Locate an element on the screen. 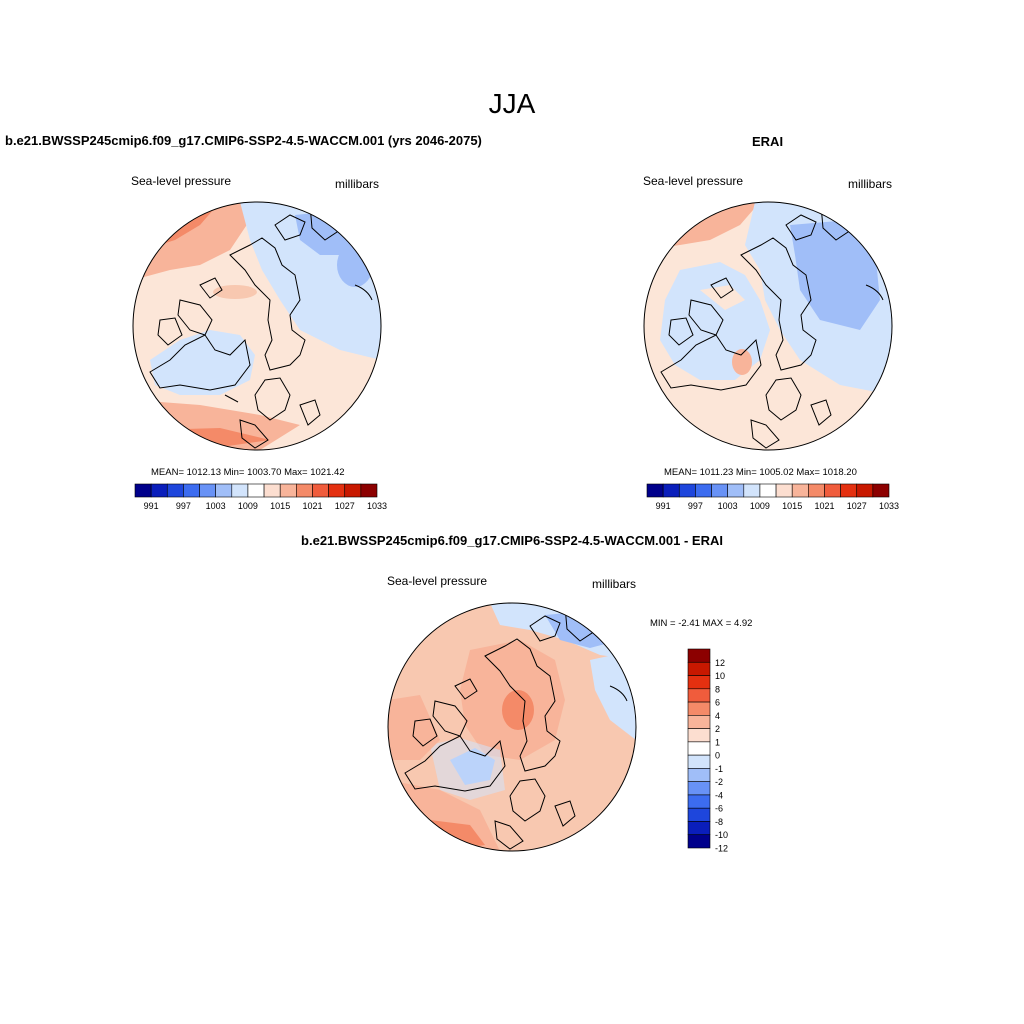 This screenshot has width=1024, height=1024. diff-colorbar-tick-label: 1 is located at coordinates (717, 742).